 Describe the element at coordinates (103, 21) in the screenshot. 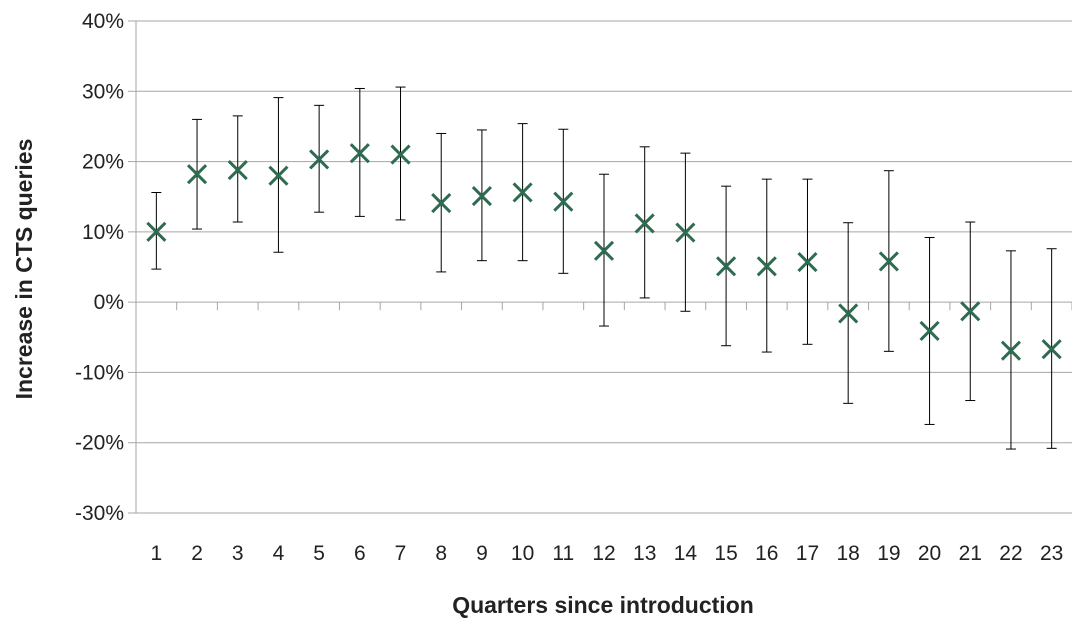

I see `y-tick-label: 40%` at that location.